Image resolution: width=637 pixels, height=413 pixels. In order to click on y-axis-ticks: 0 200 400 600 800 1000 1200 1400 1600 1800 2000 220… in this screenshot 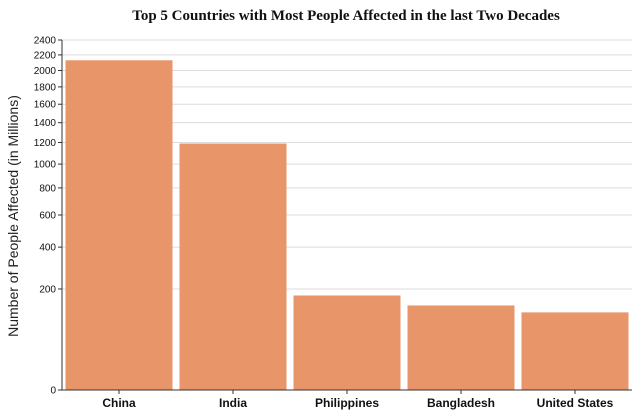, I will do `click(48, 216)`.